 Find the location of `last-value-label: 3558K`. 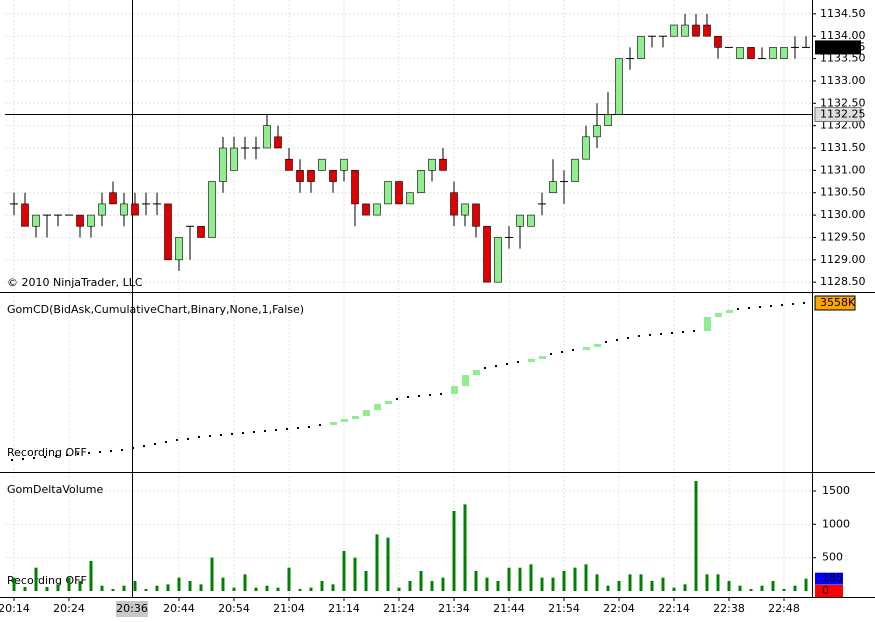

last-value-label: 3558K is located at coordinates (838, 302).